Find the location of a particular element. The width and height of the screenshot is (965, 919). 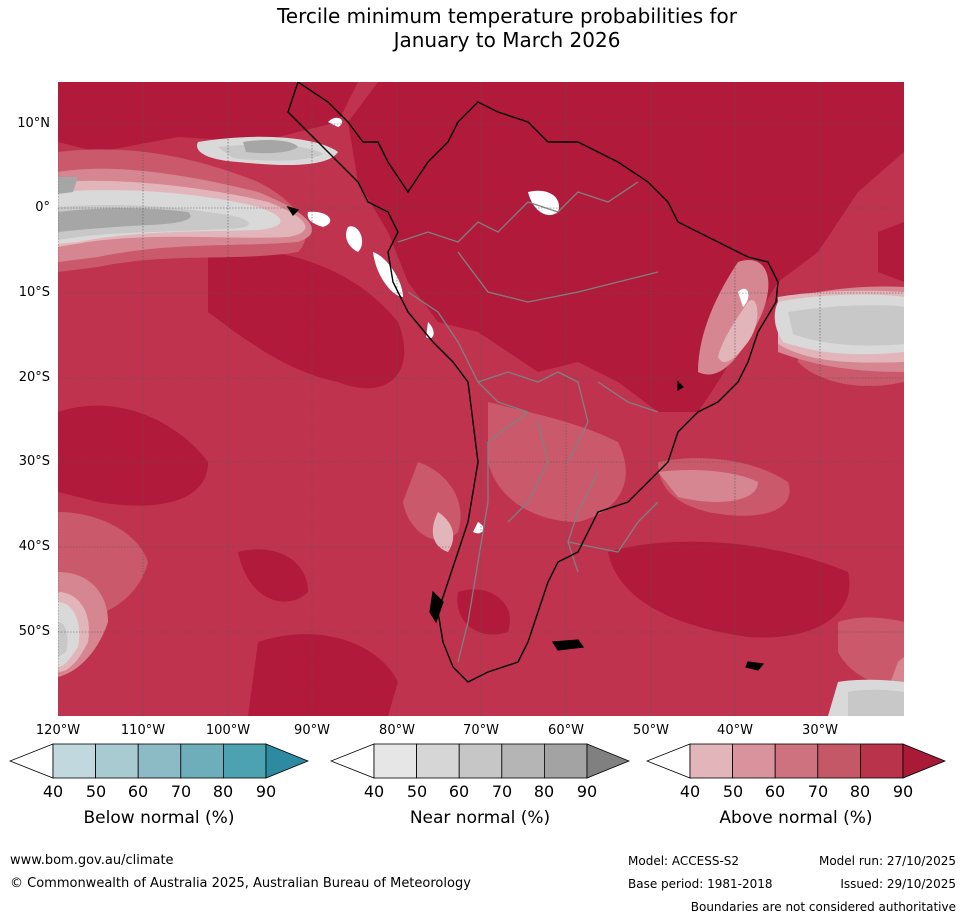

base-period: Base period: 1981-2018 is located at coordinates (700, 884).